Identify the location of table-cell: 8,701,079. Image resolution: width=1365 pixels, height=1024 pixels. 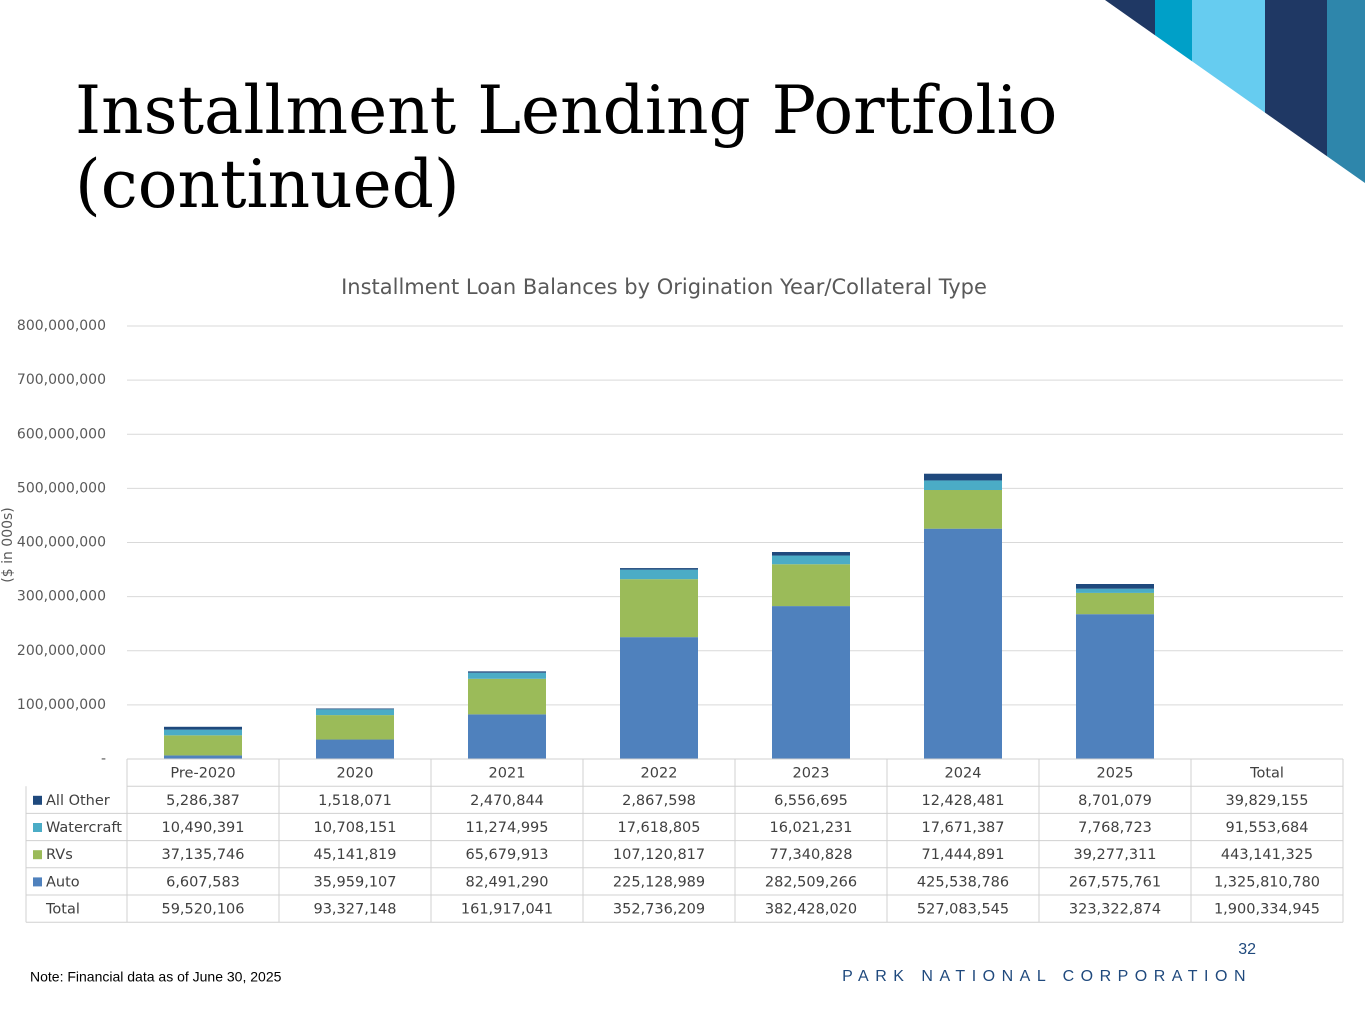
(1115, 801).